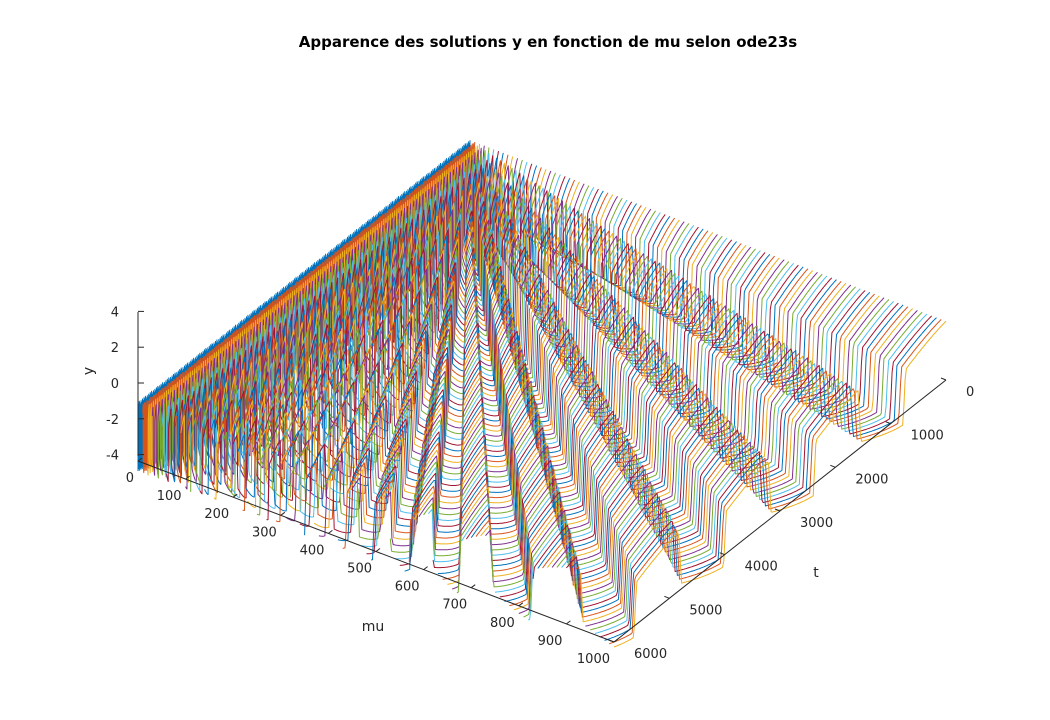 The image size is (1050, 720). I want to click on t-tick-label: 2000, so click(871, 479).